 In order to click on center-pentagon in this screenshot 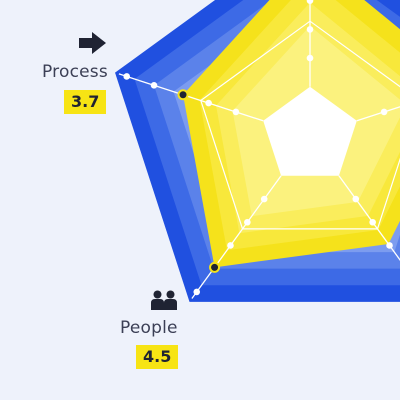, I will do `click(310, 131)`.